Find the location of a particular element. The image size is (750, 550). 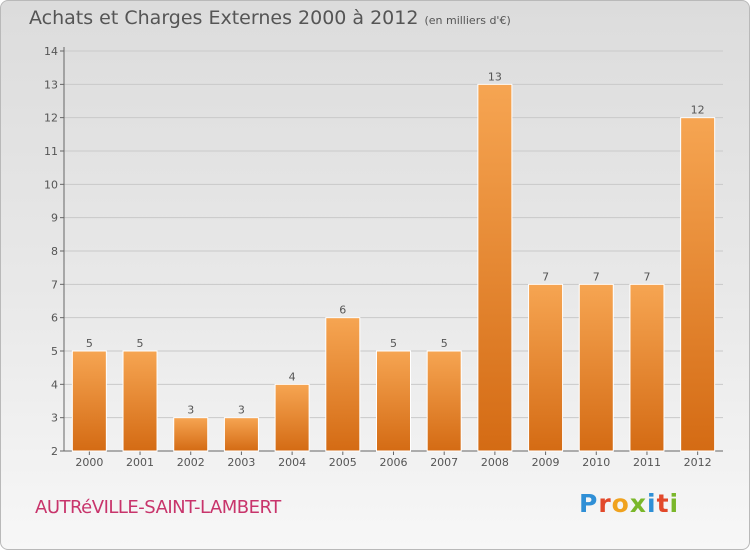

logo-letter: P is located at coordinates (589, 503).